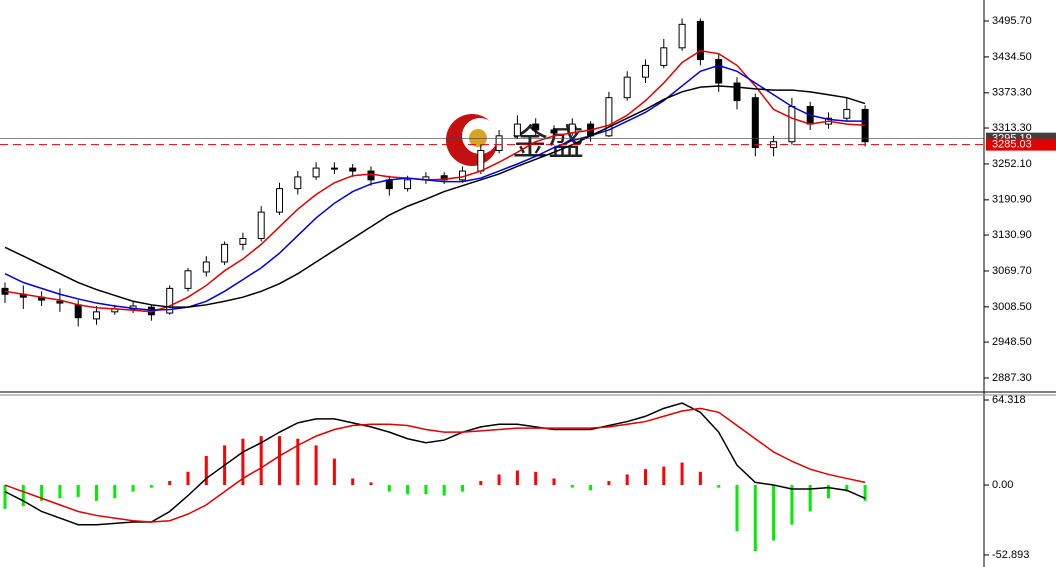 Image resolution: width=1056 pixels, height=567 pixels. I want to click on y-tick-label: 3130.90, so click(1012, 235).